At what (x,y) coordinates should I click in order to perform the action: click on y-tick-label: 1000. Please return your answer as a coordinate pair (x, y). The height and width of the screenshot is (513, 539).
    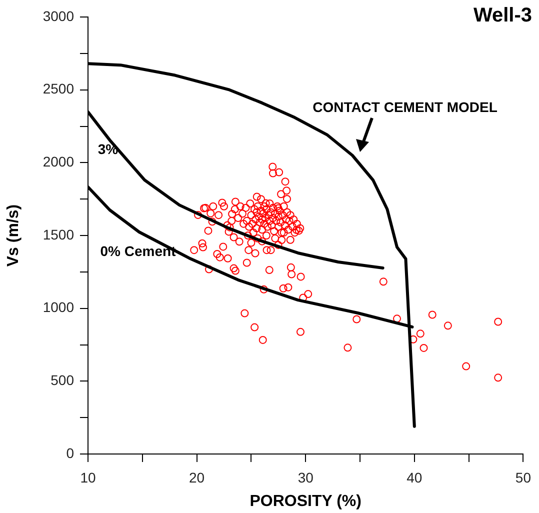
    Looking at the image, I should click on (58, 307).